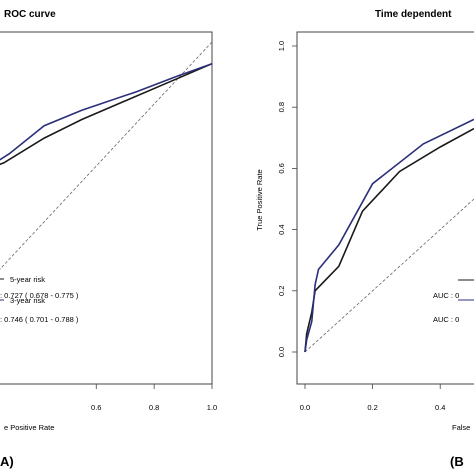  Describe the element at coordinates (453, 301) in the screenshot. I see `panel-b-legend: AUC : 0 AUC : 0` at that location.